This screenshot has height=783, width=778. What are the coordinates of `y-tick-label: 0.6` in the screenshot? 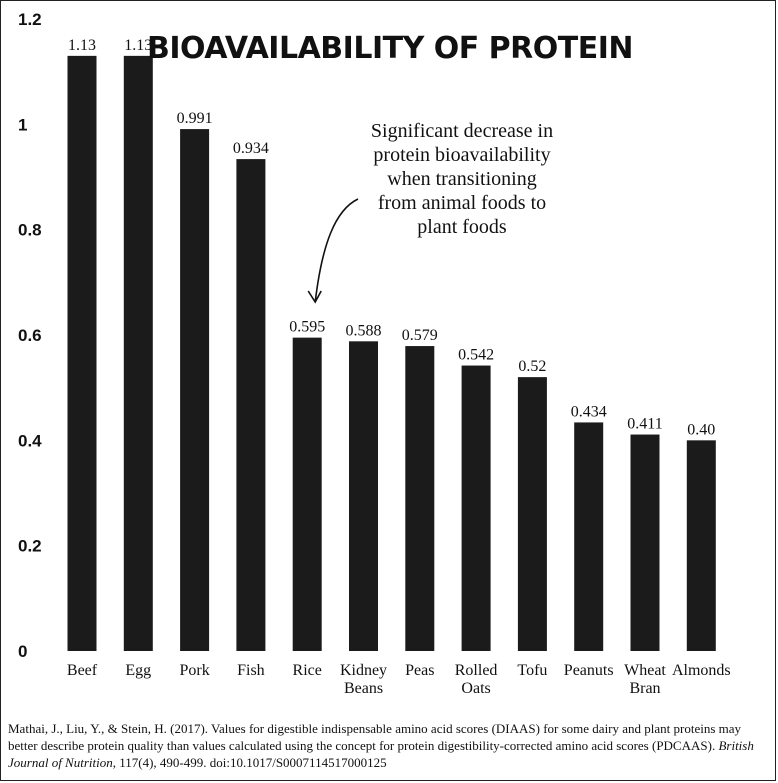 It's located at (30, 335).